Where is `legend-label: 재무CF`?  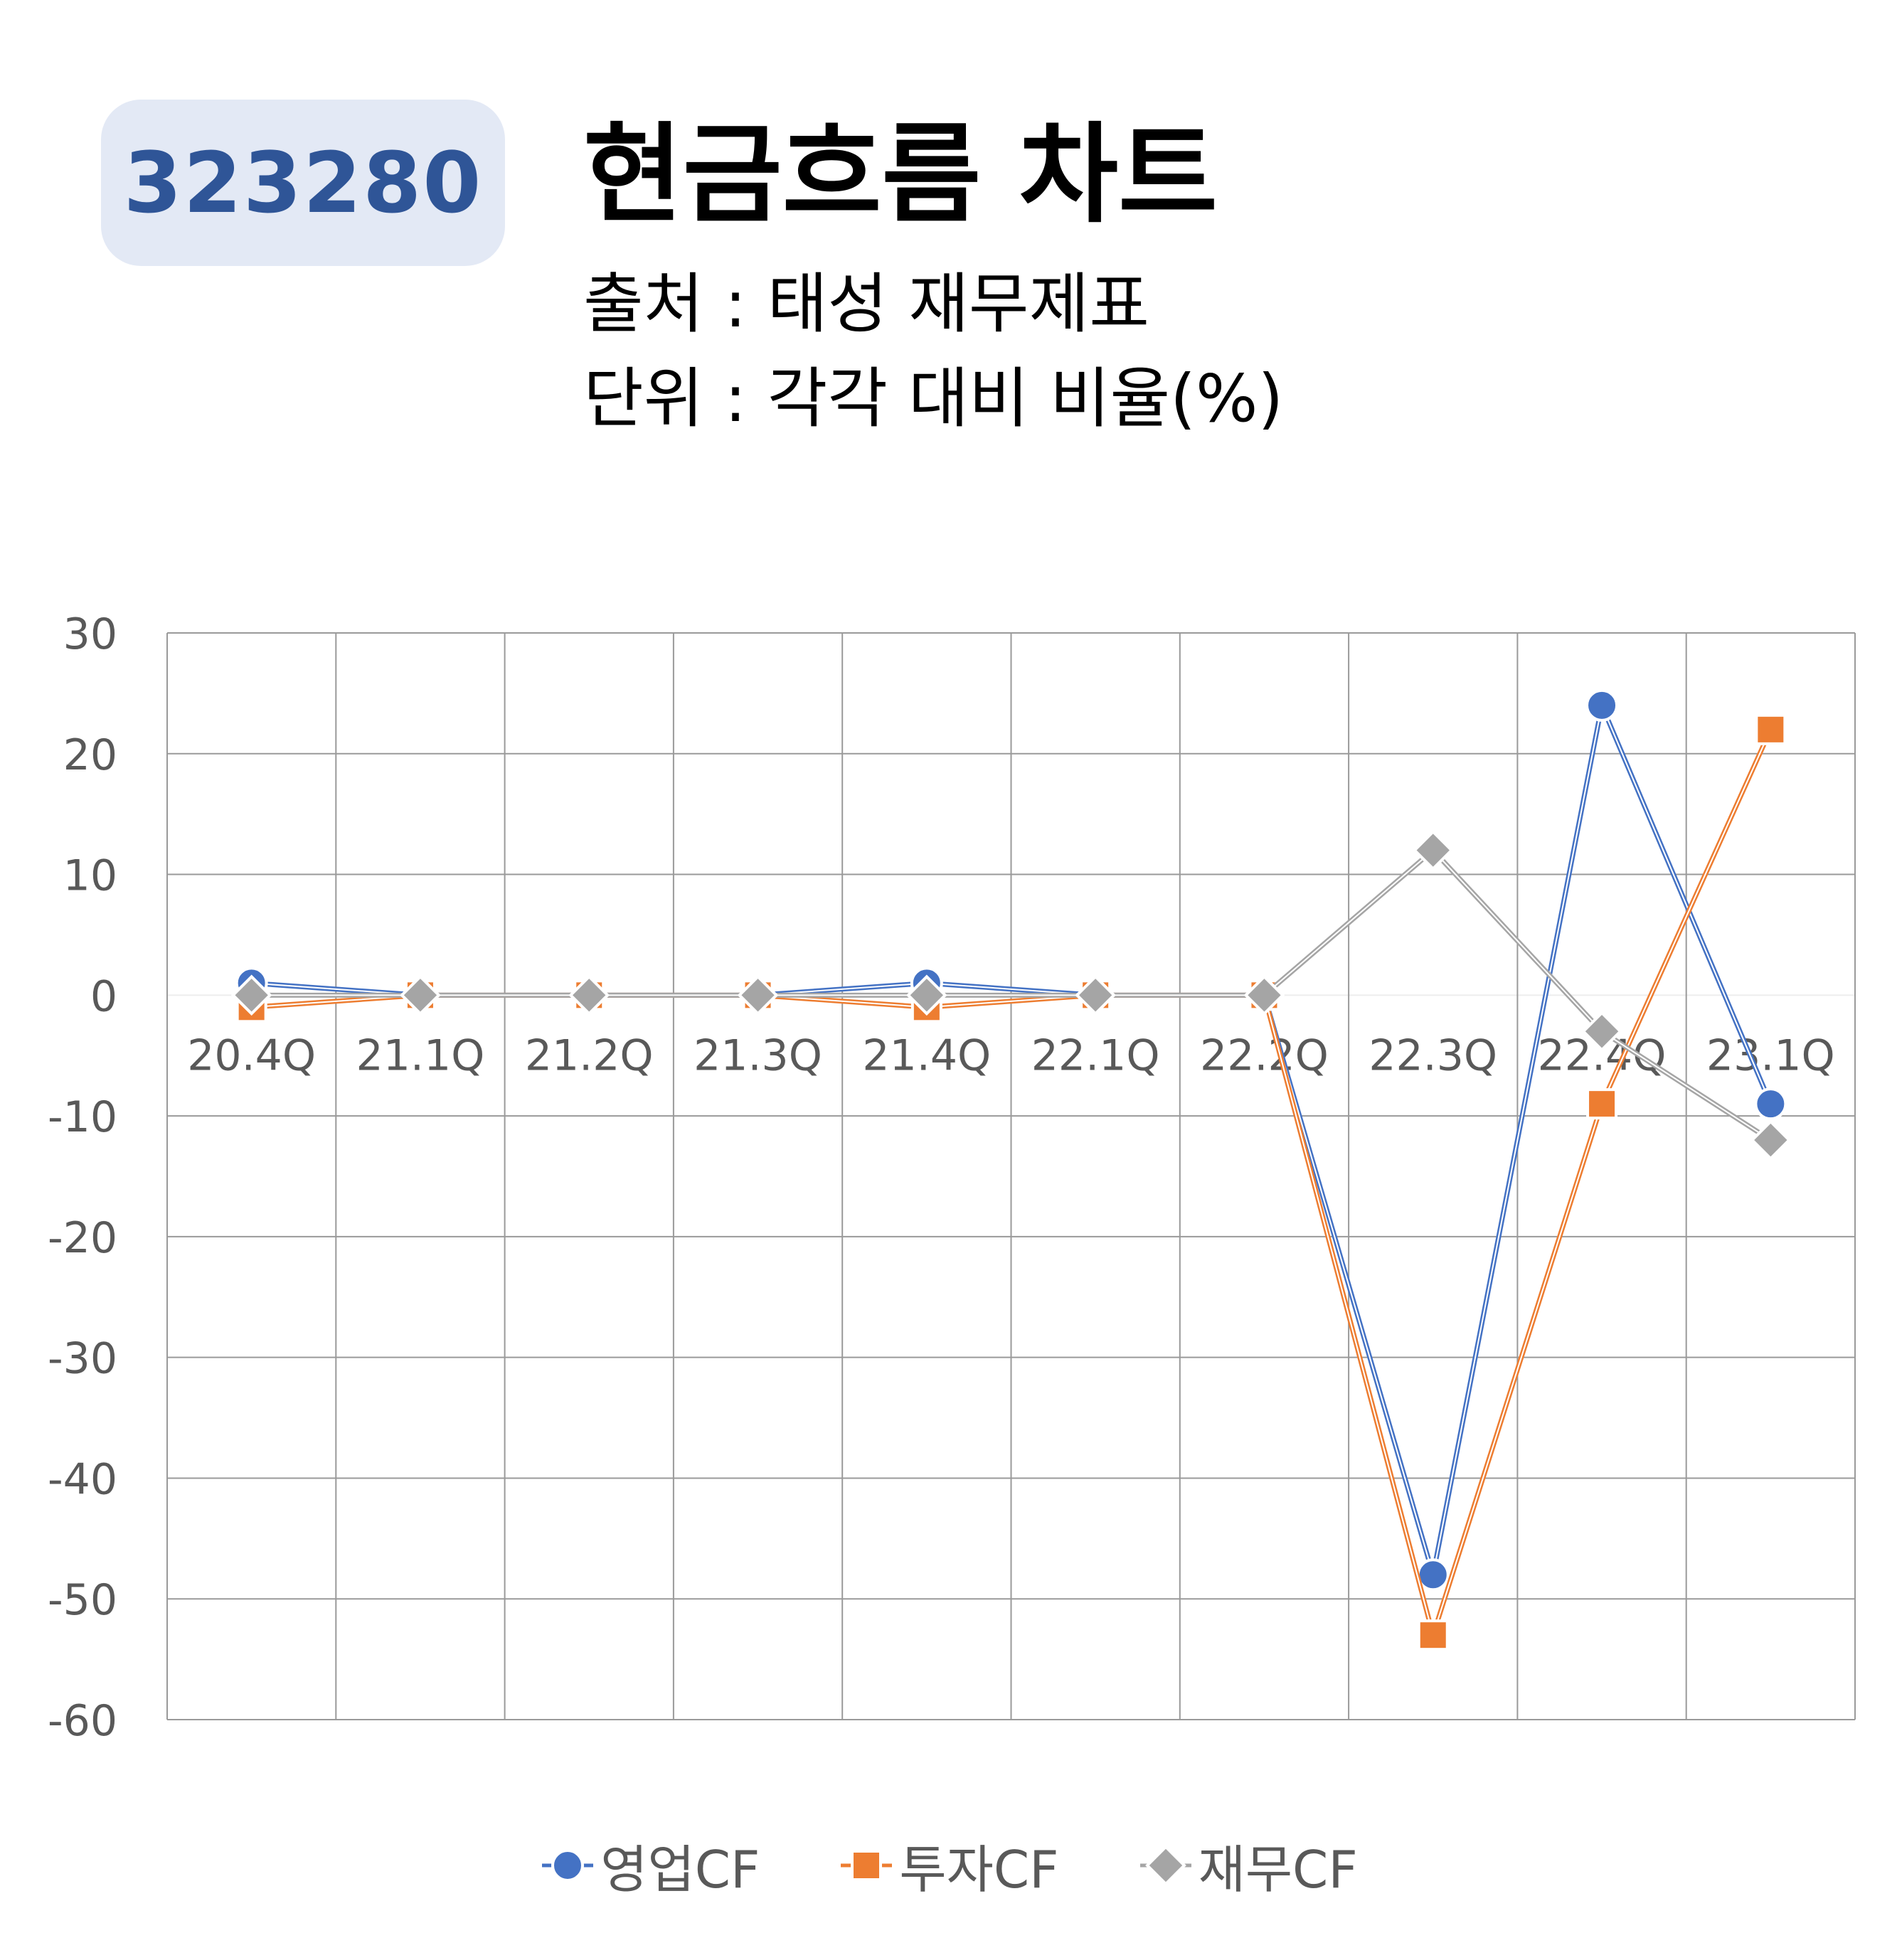 legend-label: 재무CF is located at coordinates (1278, 1870).